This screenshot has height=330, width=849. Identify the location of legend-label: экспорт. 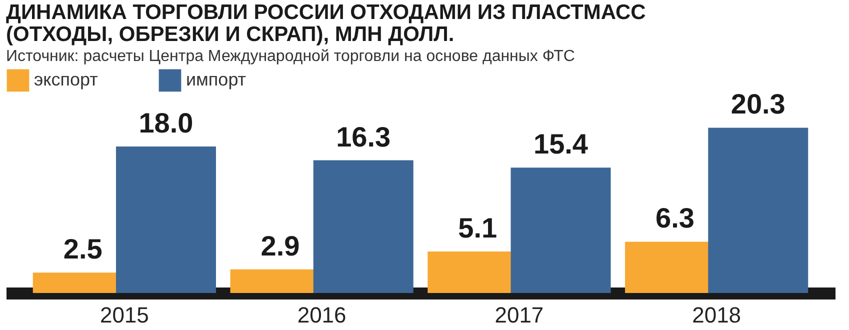
(66, 79).